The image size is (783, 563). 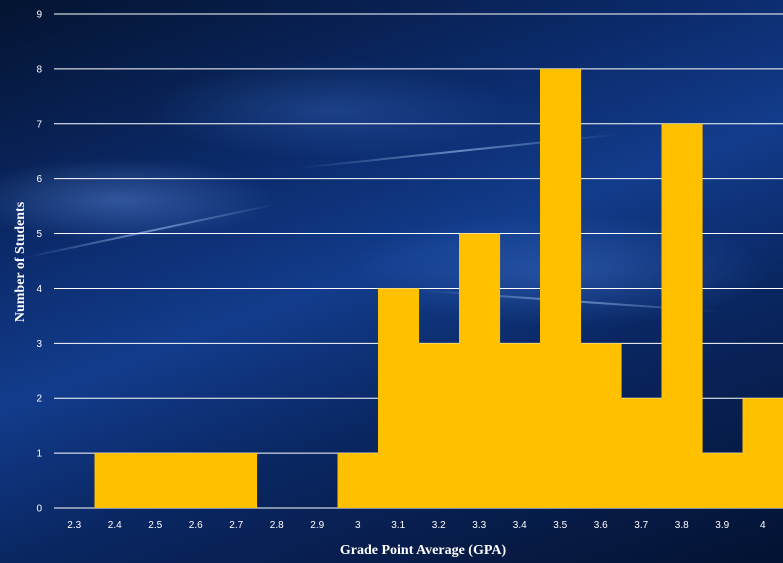 I want to click on x-tick-label: 3.3, so click(x=479, y=525).